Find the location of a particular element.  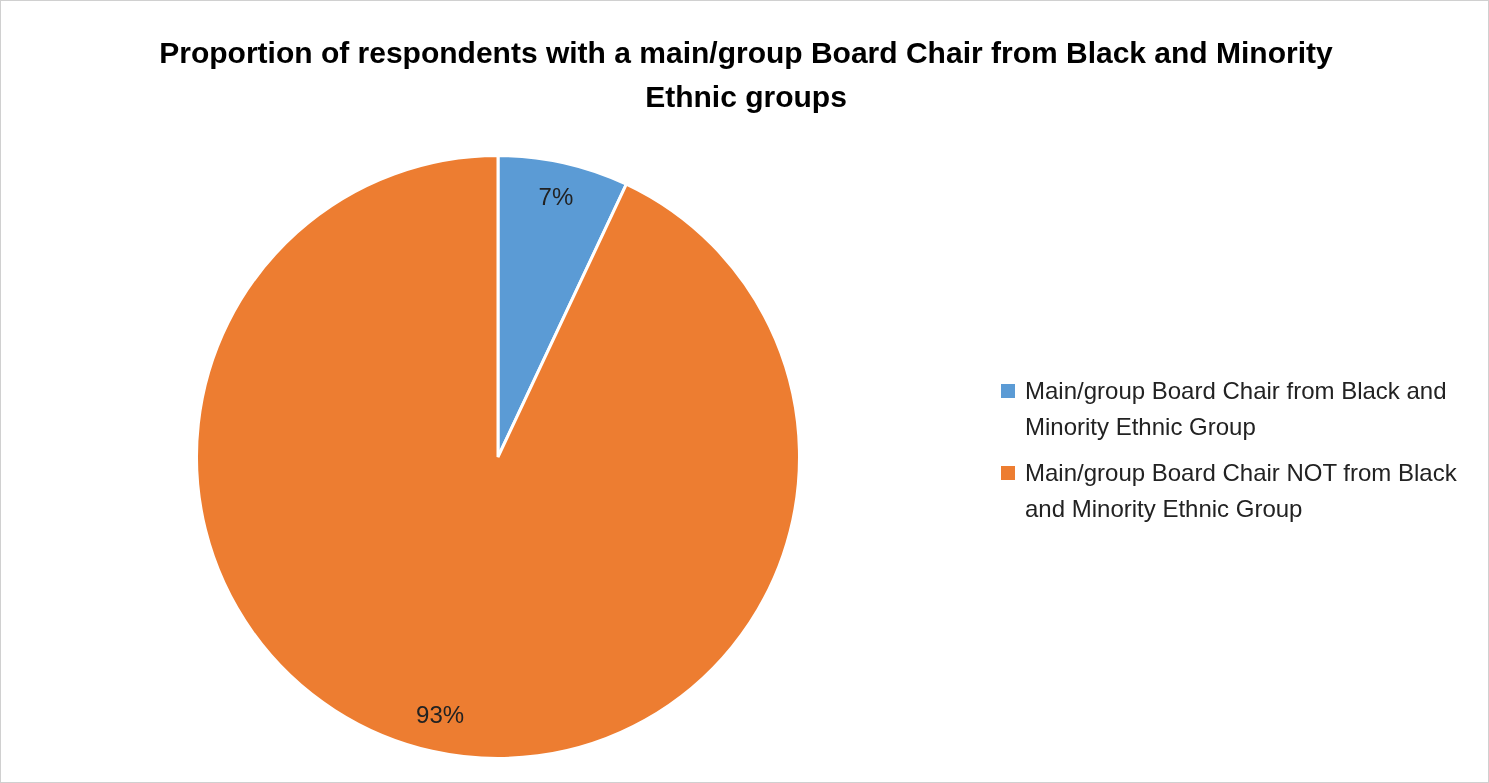

legend-label: Main/group Board Chair from Black and Minority Ethnic Group is located at coordinates (1236, 409).